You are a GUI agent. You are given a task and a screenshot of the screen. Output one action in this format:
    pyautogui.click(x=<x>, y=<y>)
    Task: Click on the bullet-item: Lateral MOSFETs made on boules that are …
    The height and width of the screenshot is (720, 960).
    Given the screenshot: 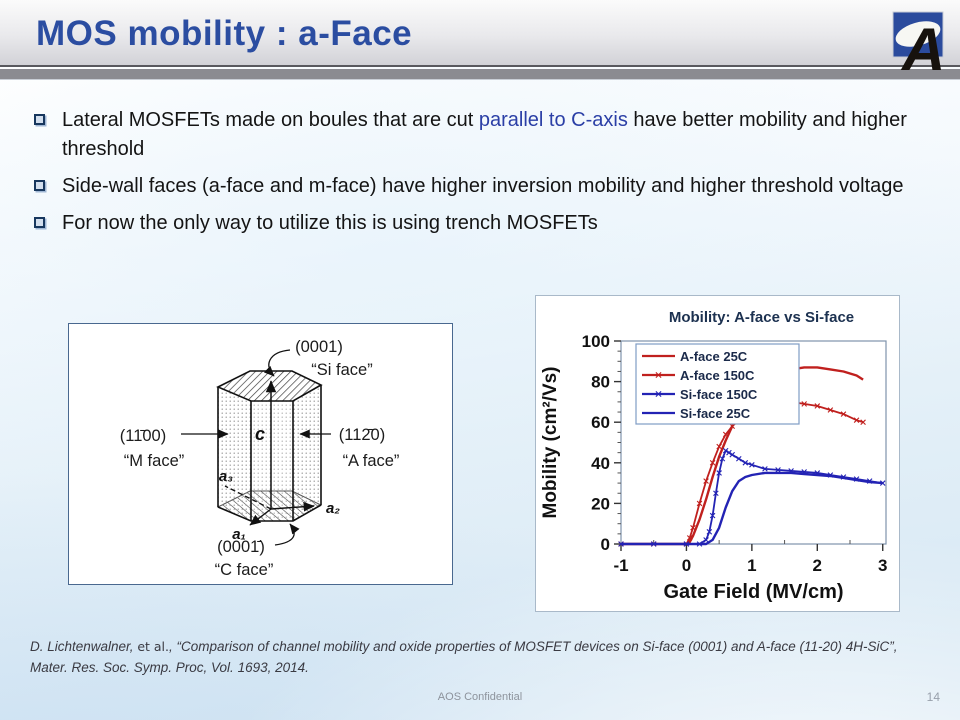 What is the action you would take?
    pyautogui.click(x=482, y=135)
    